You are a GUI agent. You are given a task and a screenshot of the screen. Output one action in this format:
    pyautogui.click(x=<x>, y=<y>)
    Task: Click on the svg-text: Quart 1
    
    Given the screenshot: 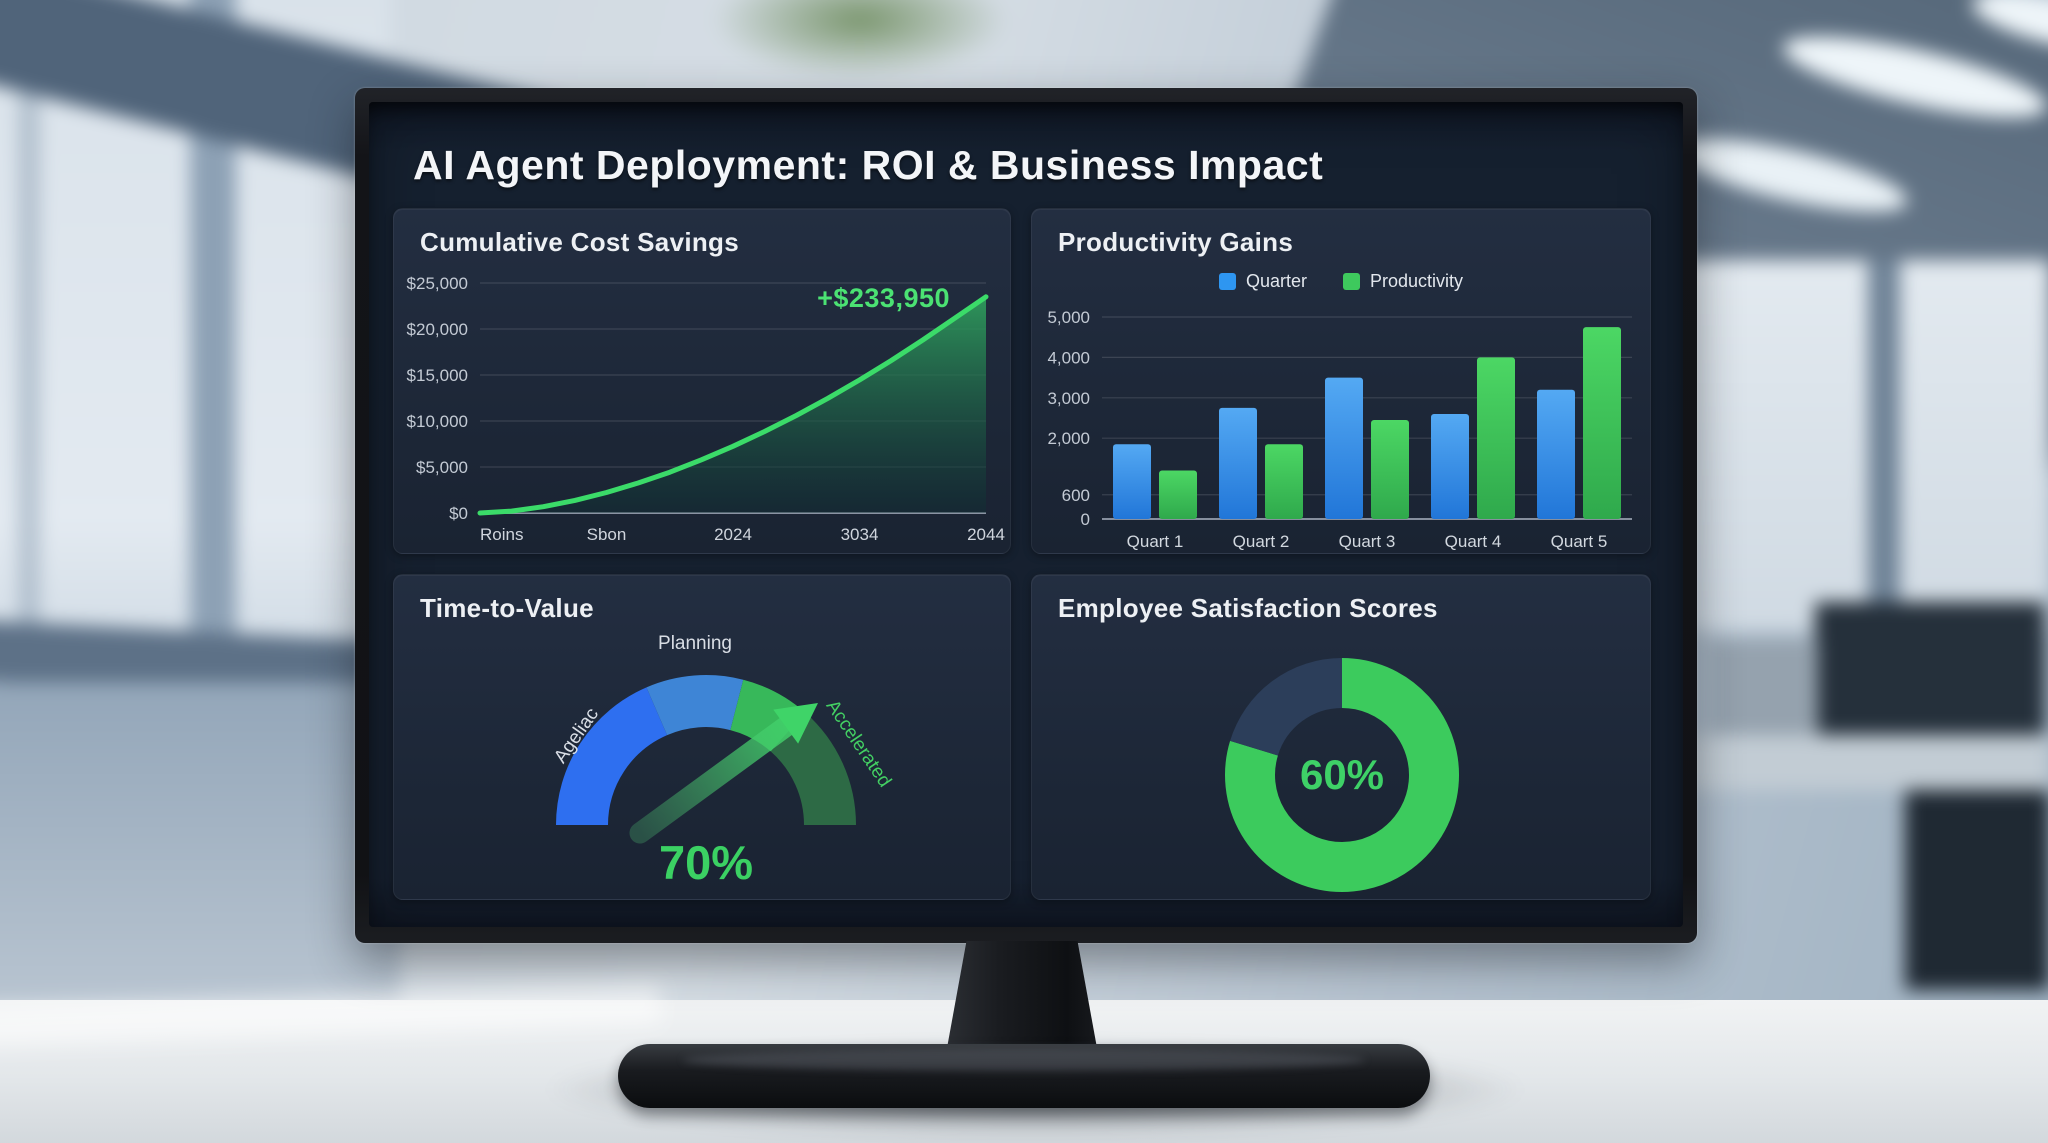 What is the action you would take?
    pyautogui.click(x=1155, y=541)
    